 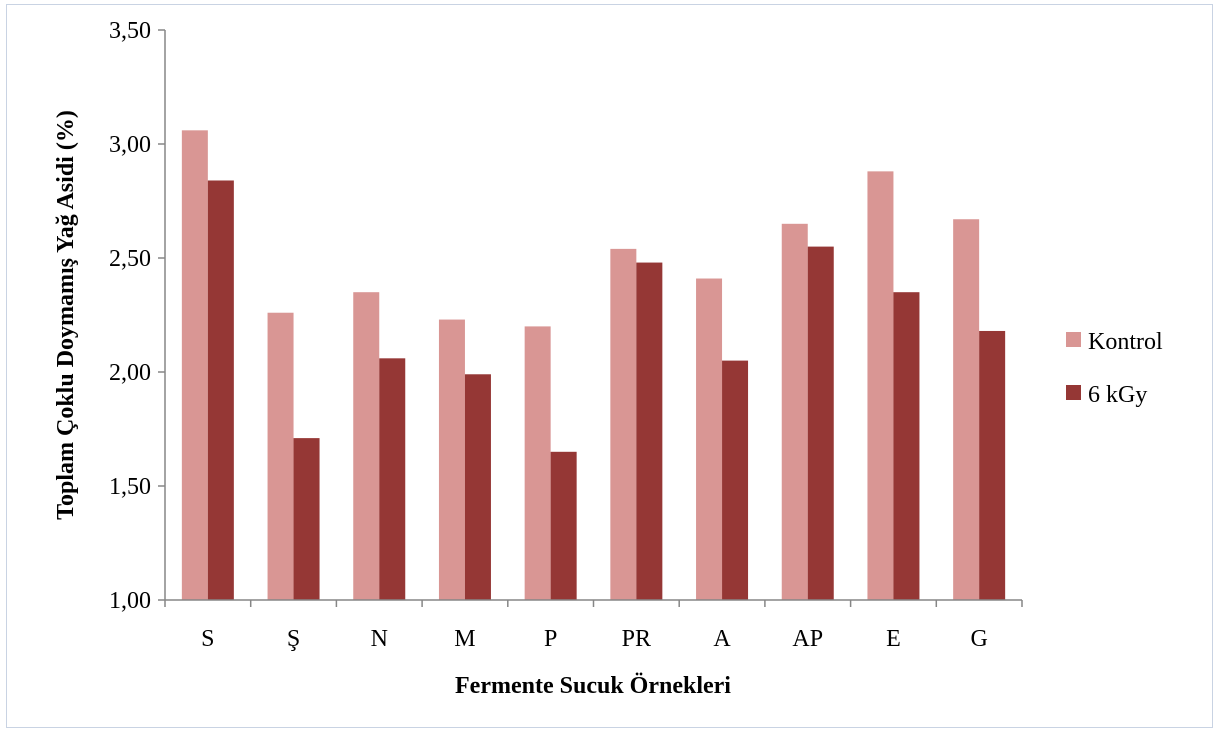 I want to click on x-tick-label: S, so click(x=207, y=639).